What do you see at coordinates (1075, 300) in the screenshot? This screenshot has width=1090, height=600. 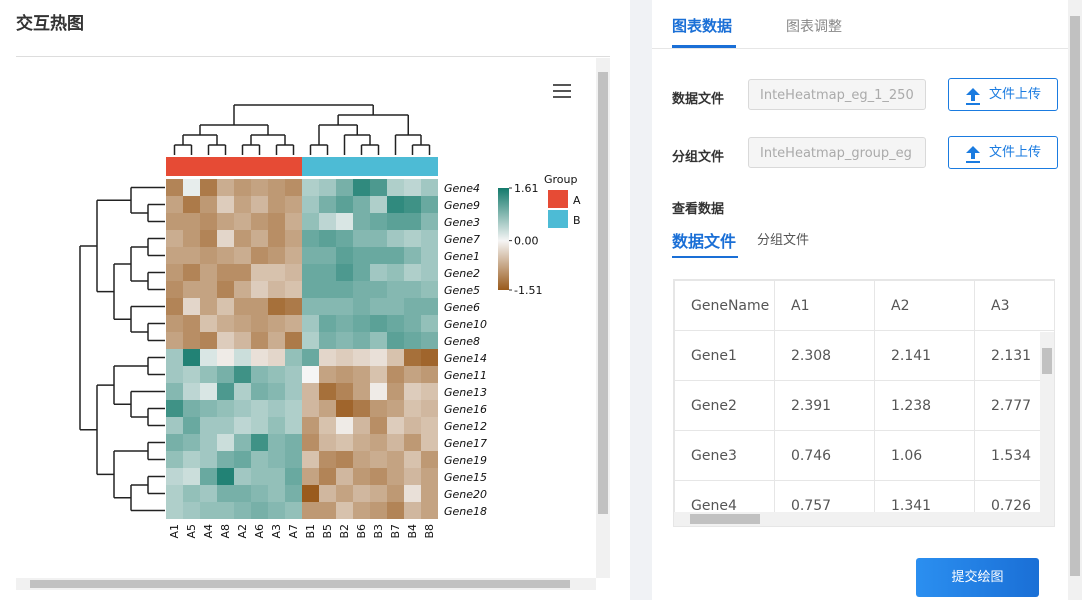 I see `page-scrollbar` at bounding box center [1075, 300].